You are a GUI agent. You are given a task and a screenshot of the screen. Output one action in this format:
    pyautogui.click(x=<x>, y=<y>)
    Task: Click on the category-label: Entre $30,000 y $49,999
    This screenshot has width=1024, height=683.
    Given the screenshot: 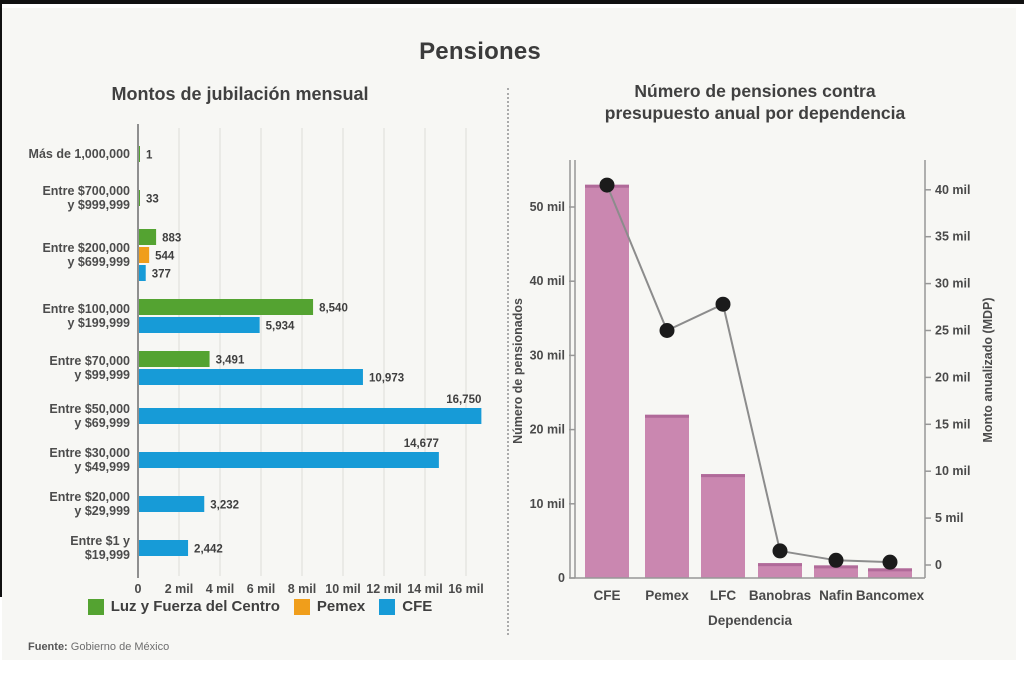 What is the action you would take?
    pyautogui.click(x=89, y=460)
    